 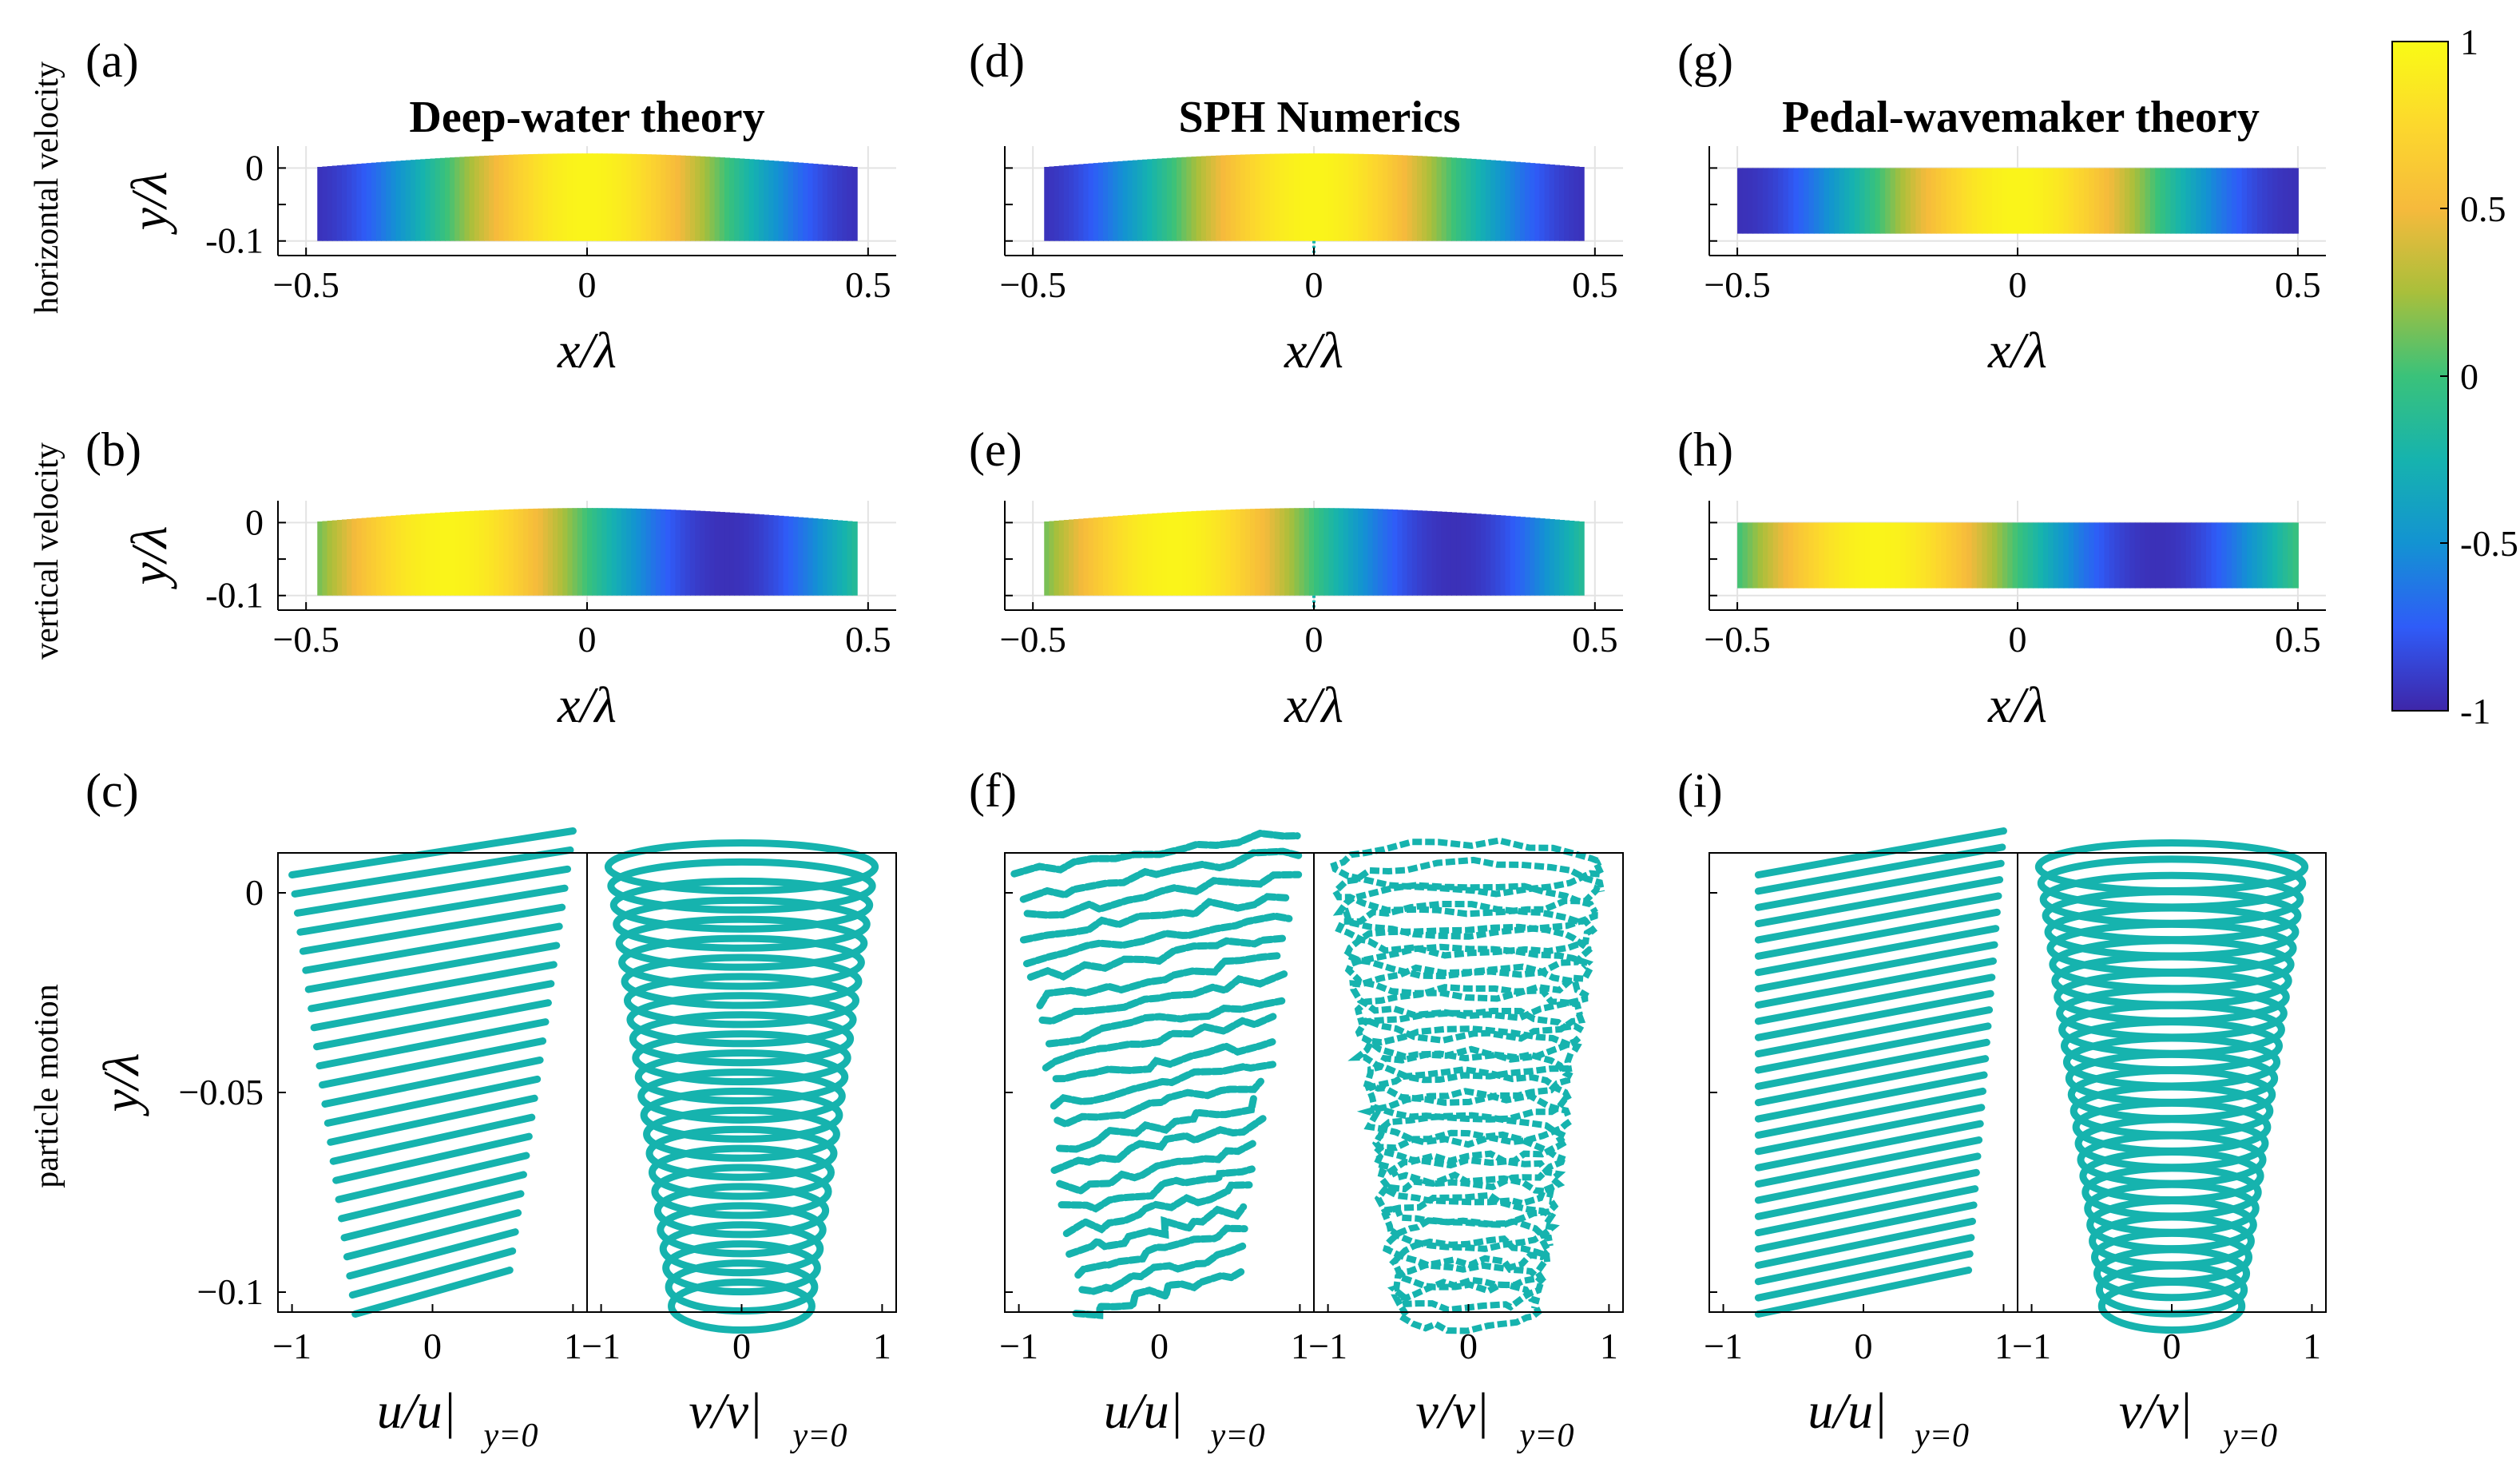 I want to click on subplot-i-u: −1 0 1 u/u| y=0, so click(x=1858, y=1141).